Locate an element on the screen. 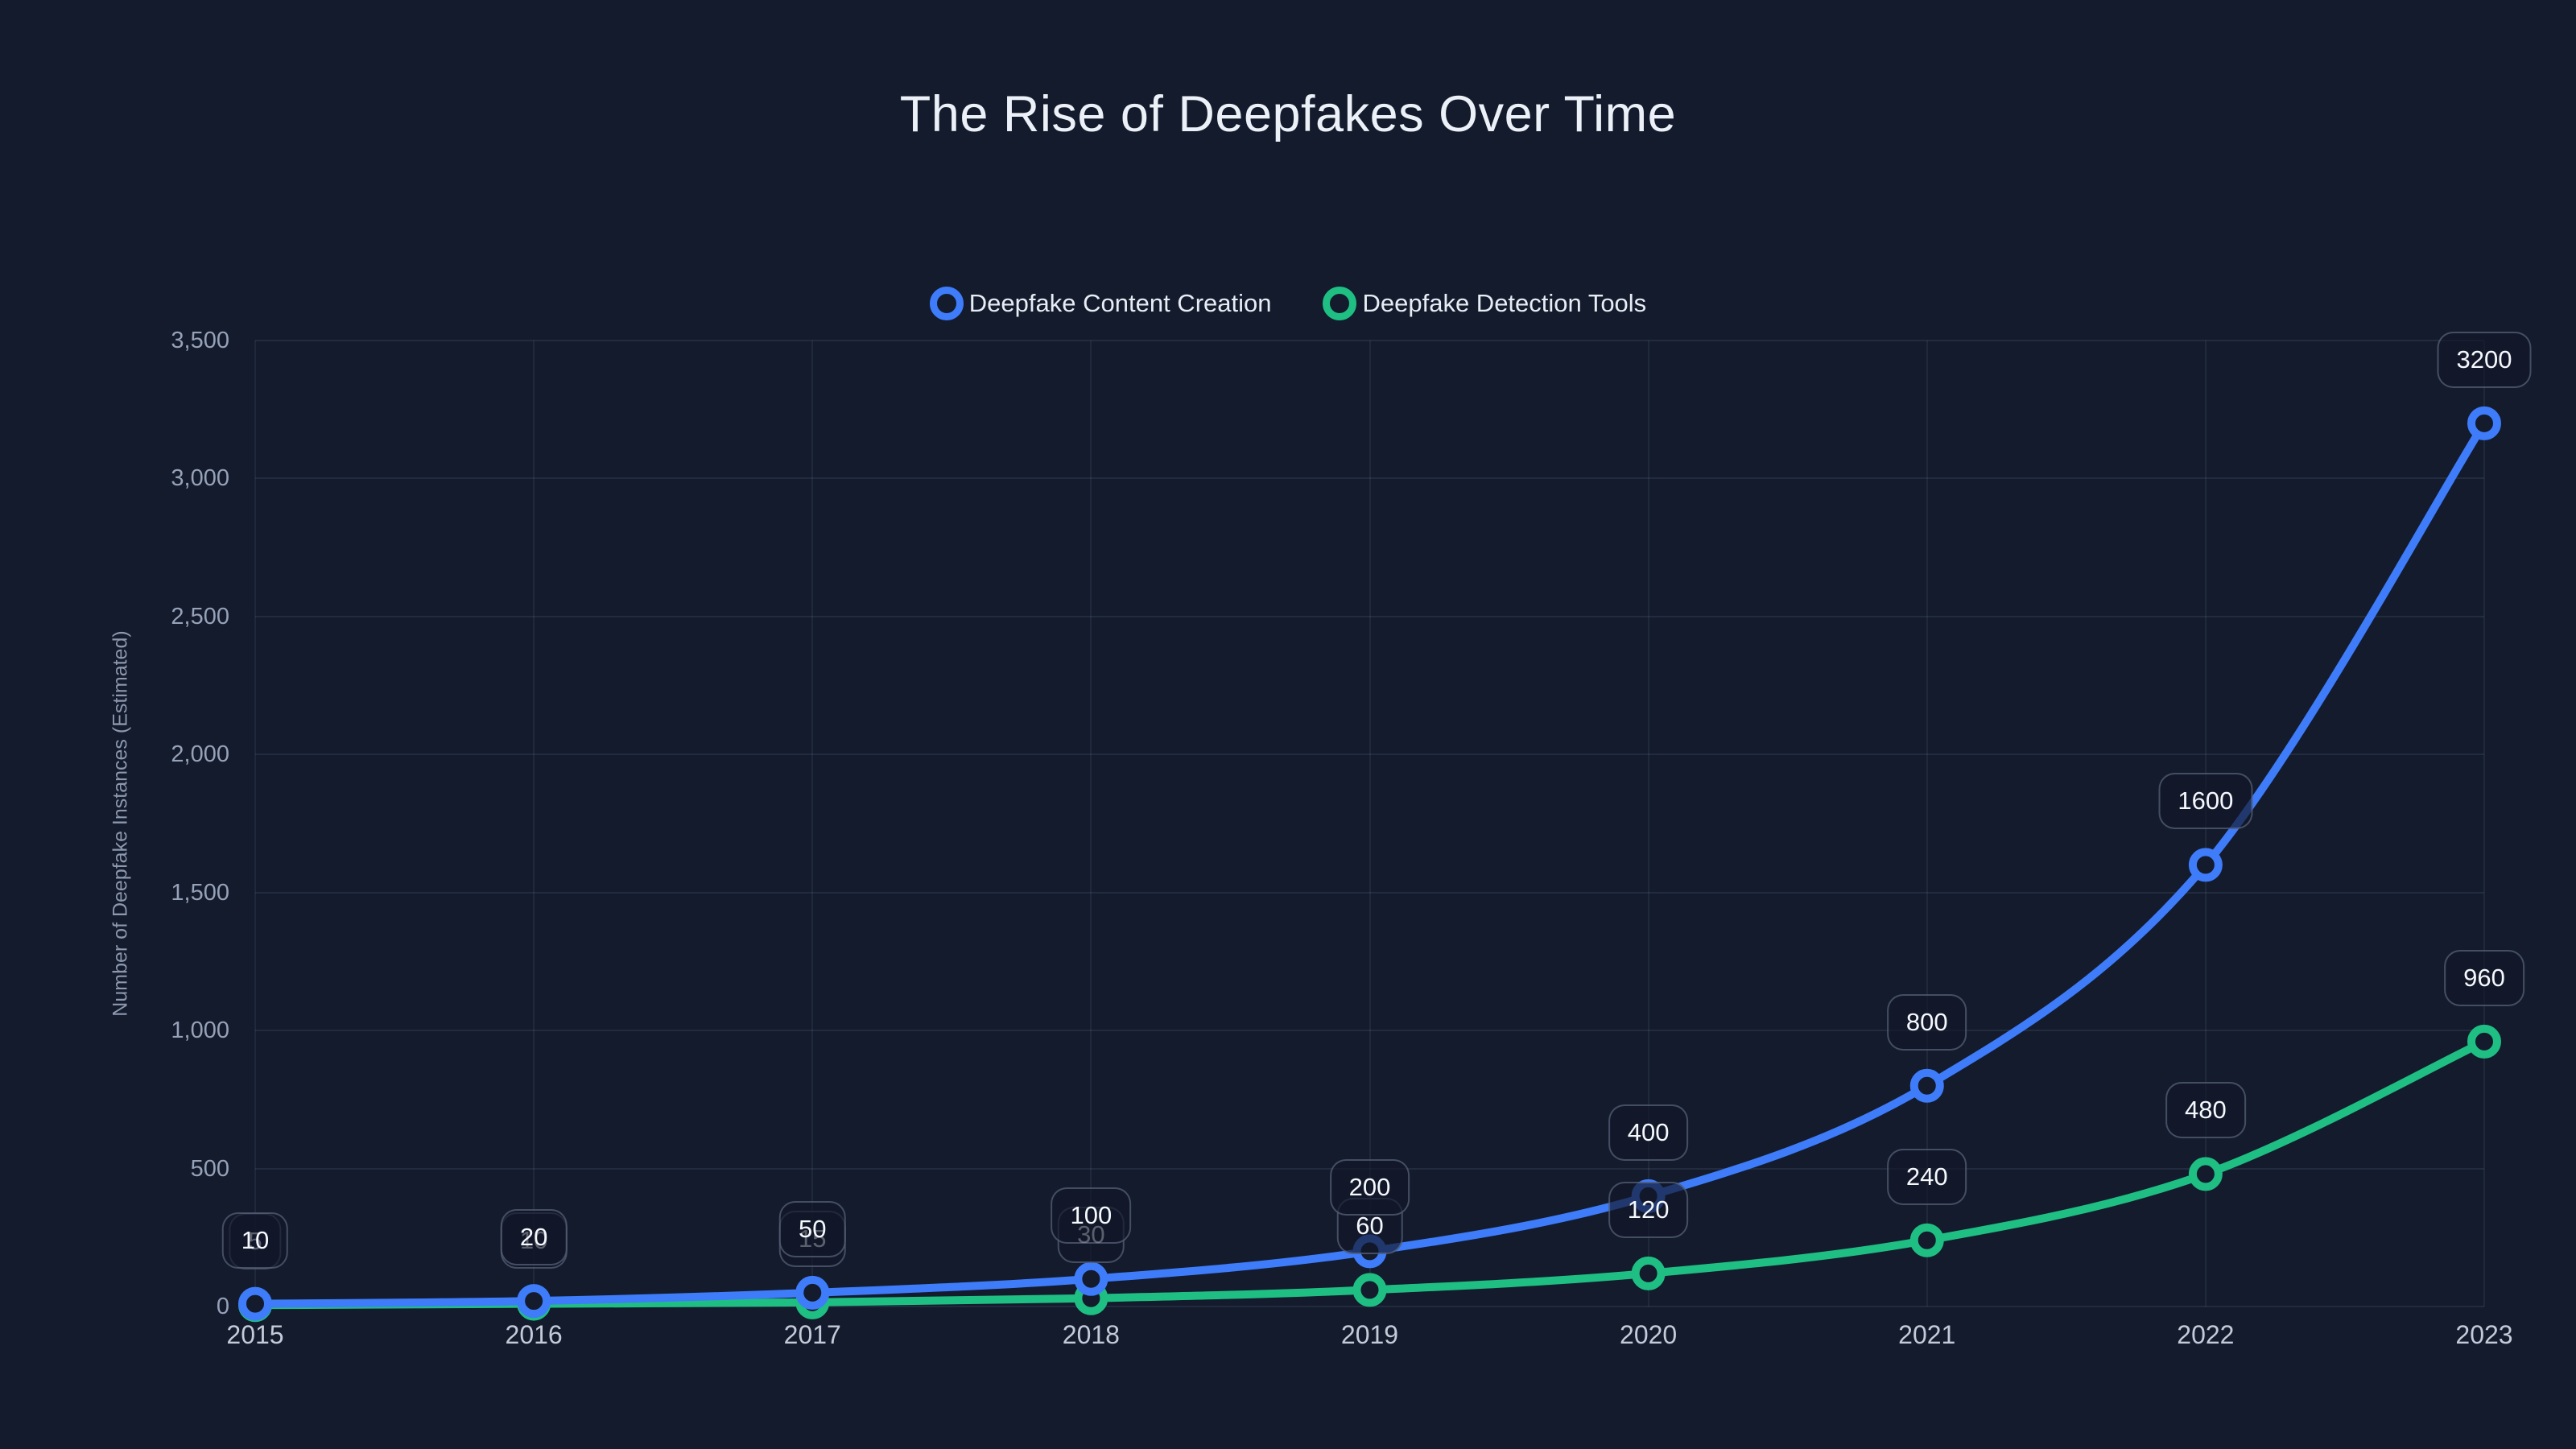 The image size is (2576, 1449). data-point-series-0-2015 is located at coordinates (255, 1303).